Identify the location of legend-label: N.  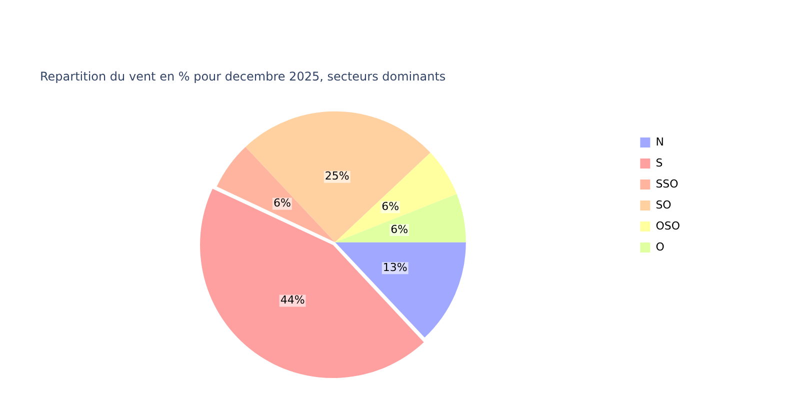
(660, 141).